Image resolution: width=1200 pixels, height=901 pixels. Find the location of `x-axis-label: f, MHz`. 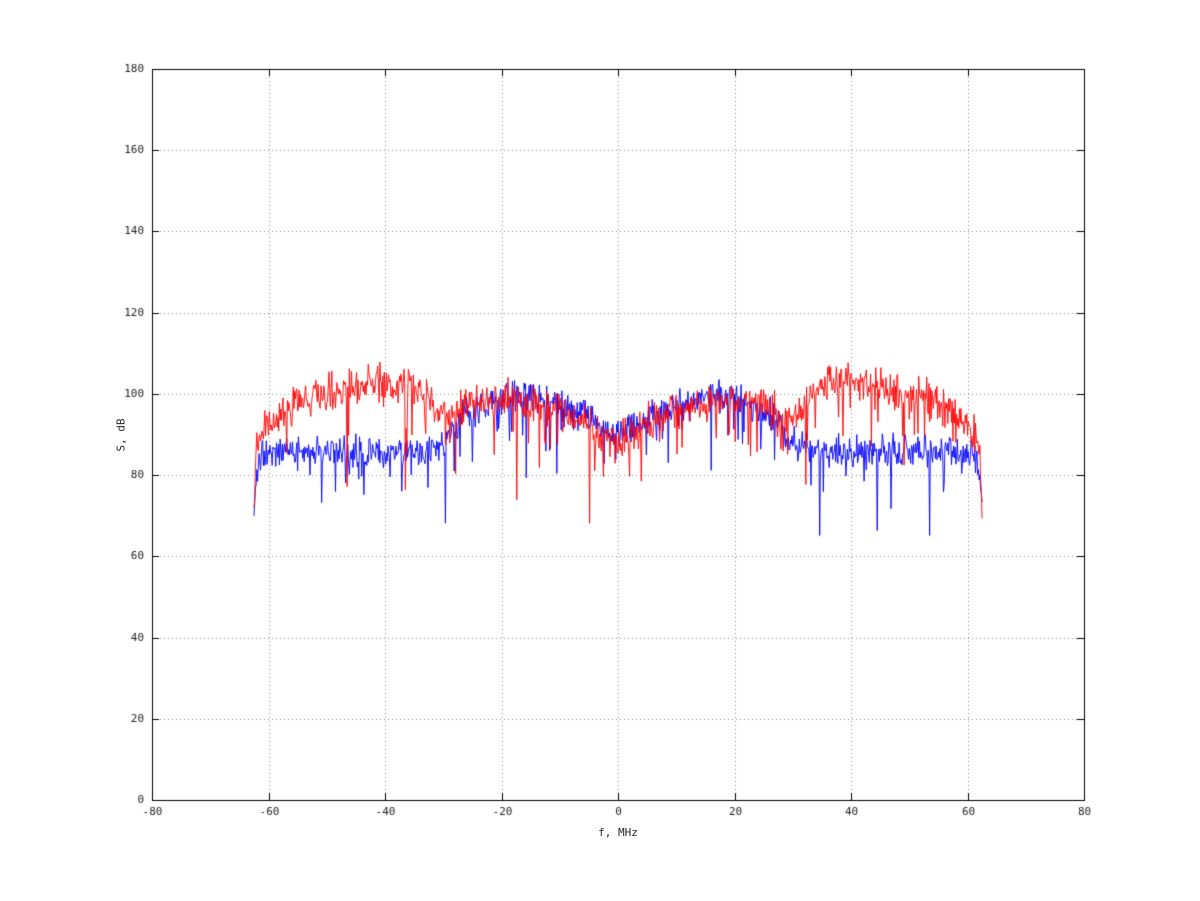

x-axis-label: f, MHz is located at coordinates (618, 832).